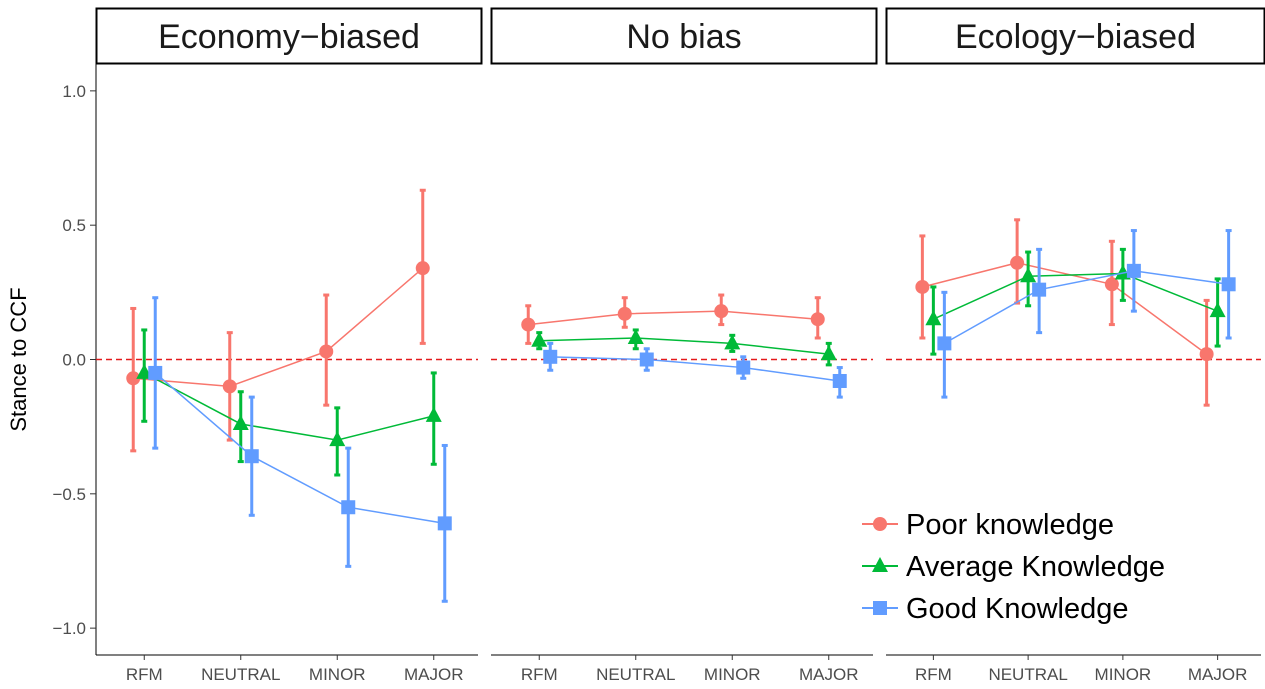 This screenshot has height=689, width=1265. I want to click on y-axis-title: Stance to CCF, so click(18, 359).